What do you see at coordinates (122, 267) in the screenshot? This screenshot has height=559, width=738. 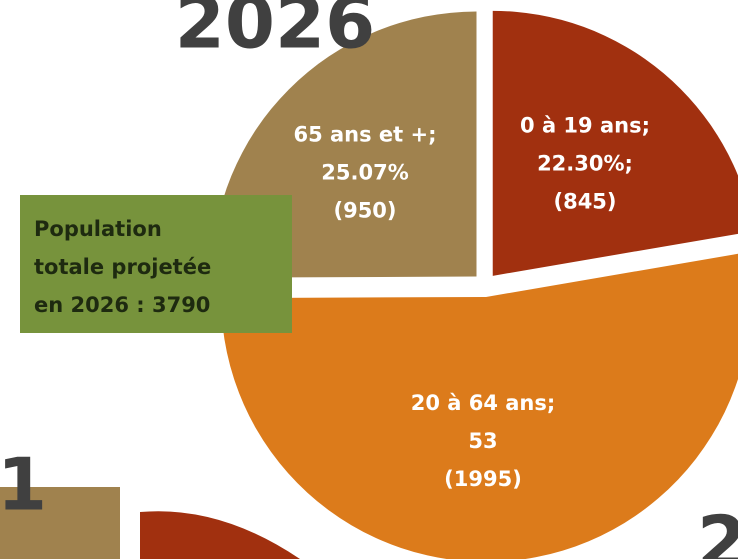 I see `annotation: totale projetée` at bounding box center [122, 267].